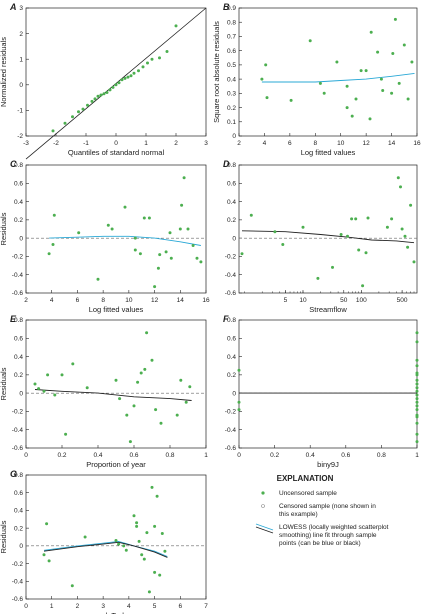 The image size is (423, 614). What do you see at coordinates (264, 530) in the screenshot?
I see `legend-lowess-black-line` at bounding box center [264, 530].